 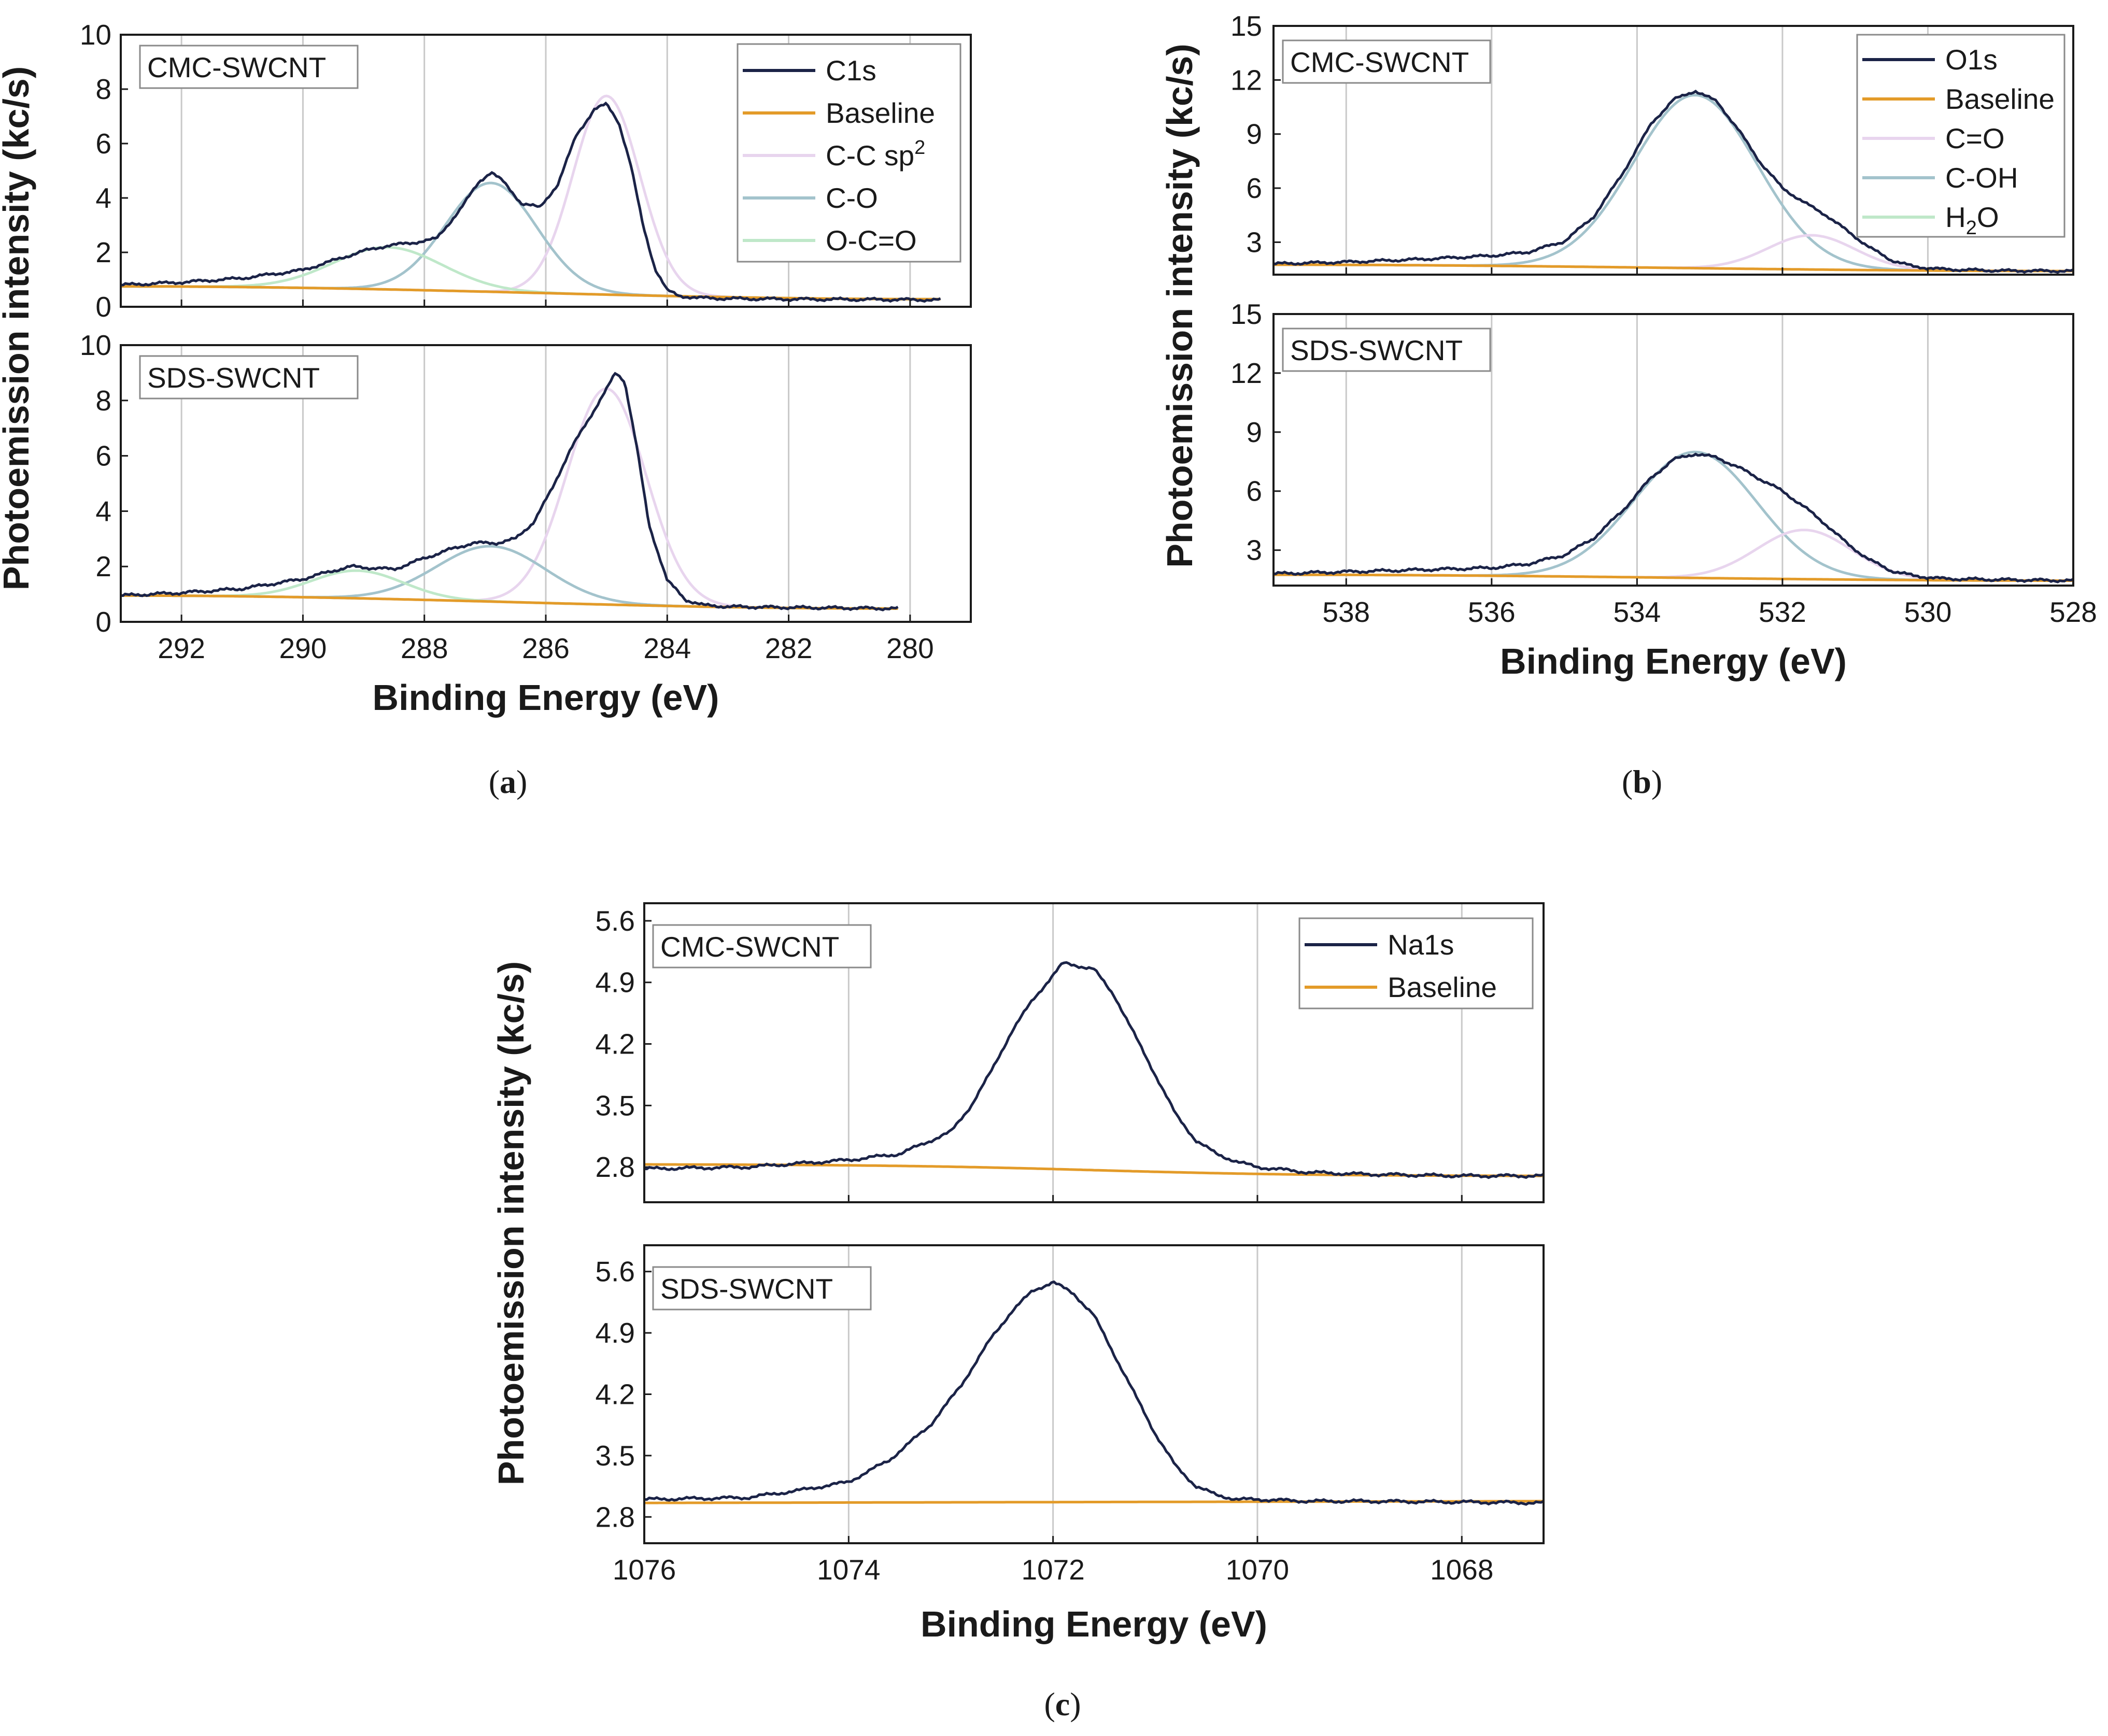 I want to click on legend-label-text: C-C sp, so click(x=870, y=155).